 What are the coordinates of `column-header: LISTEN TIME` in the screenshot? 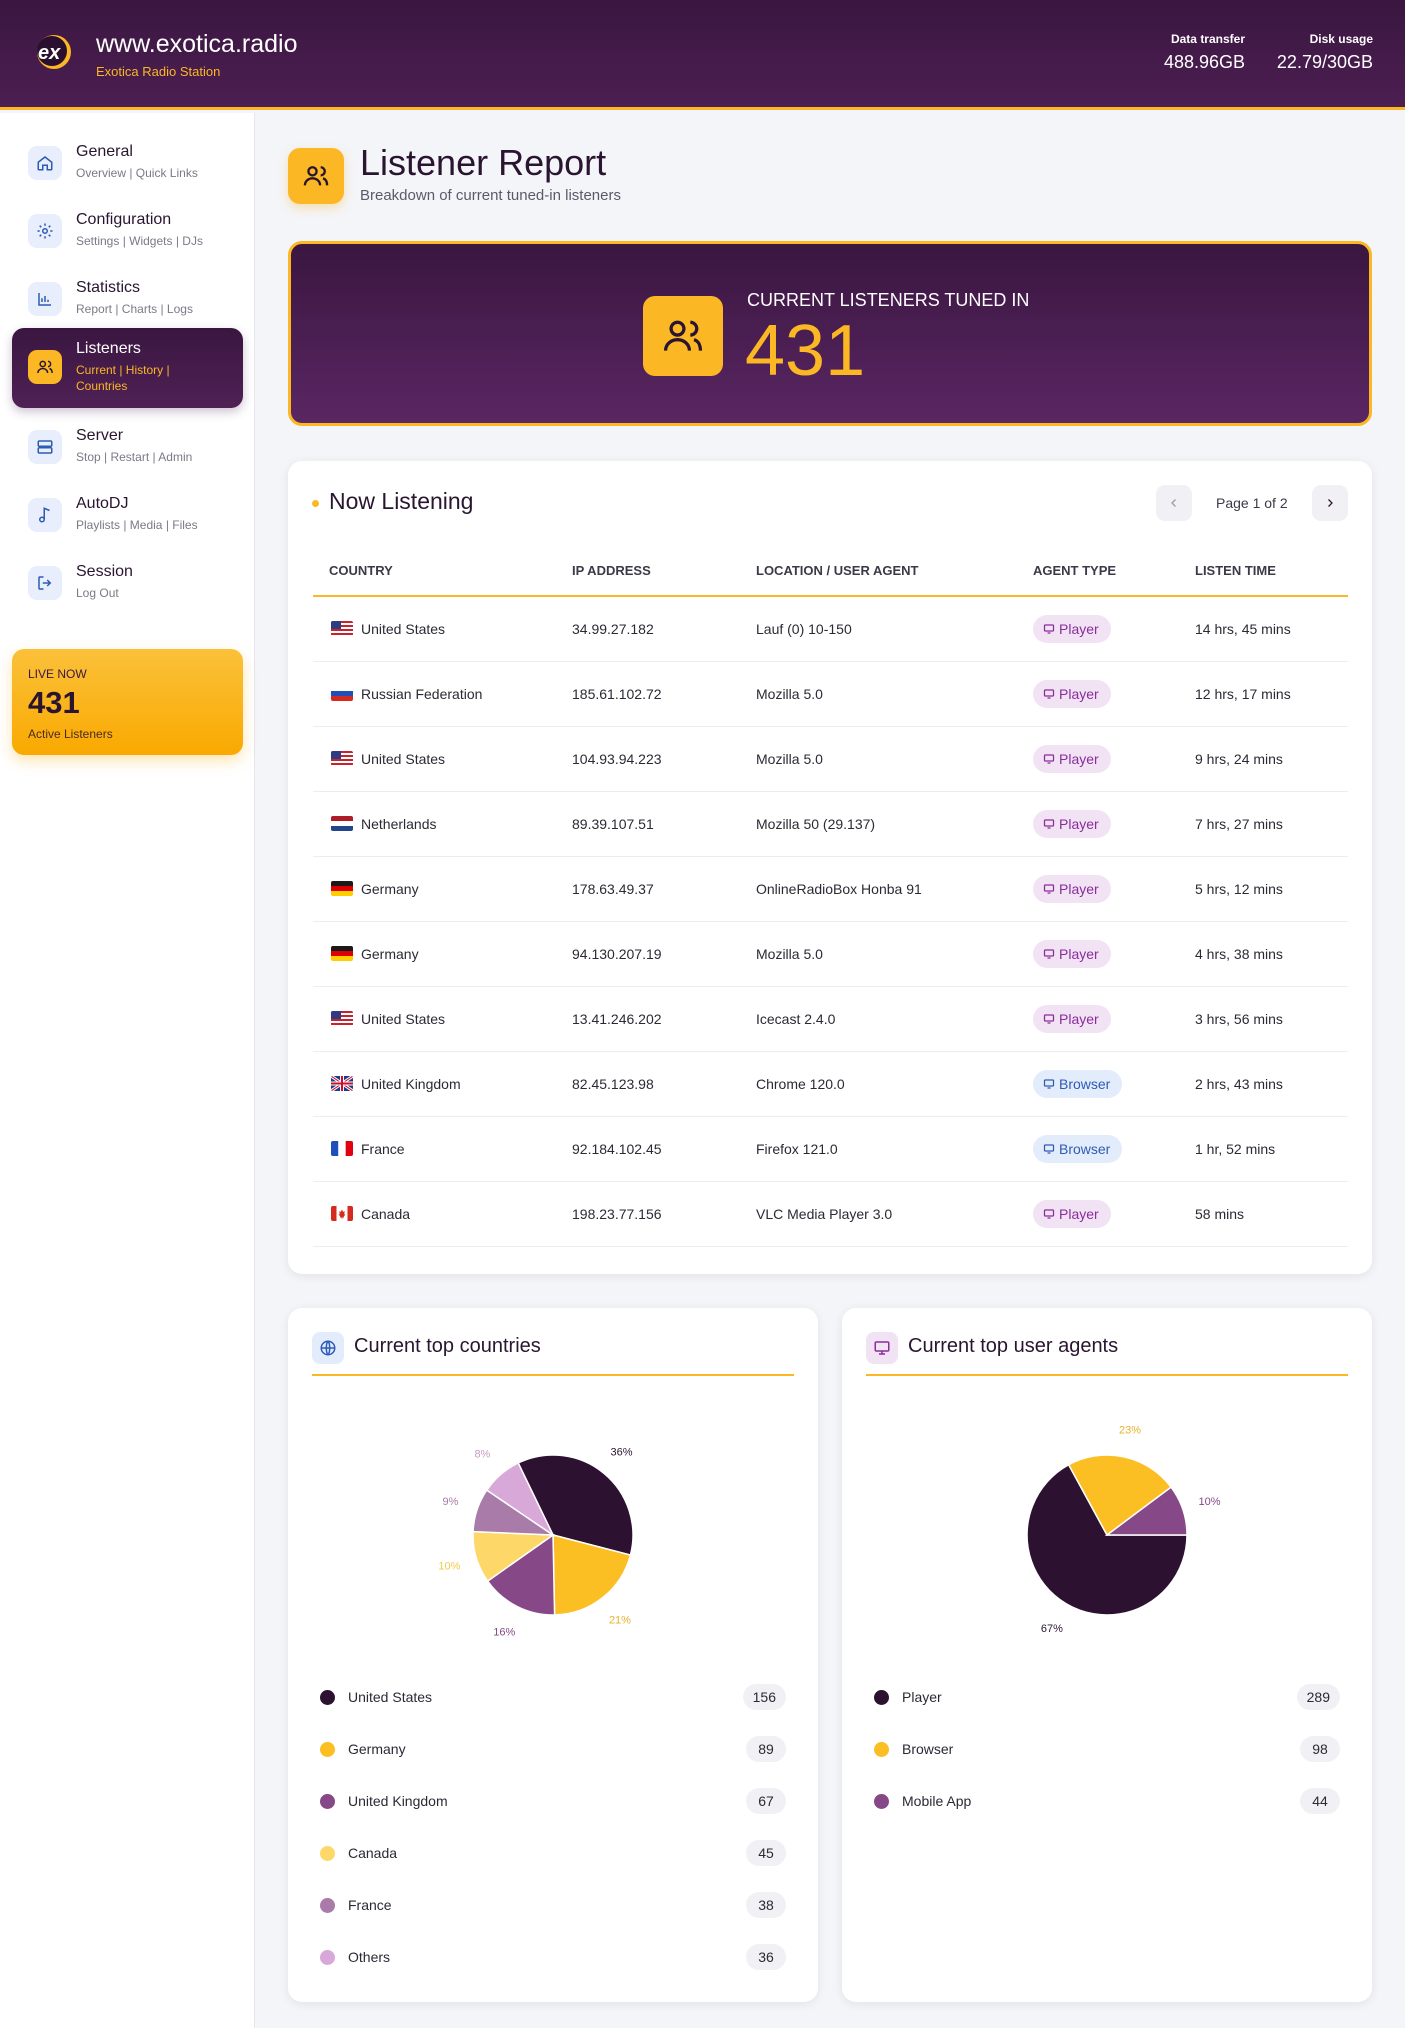 It's located at (1235, 570).